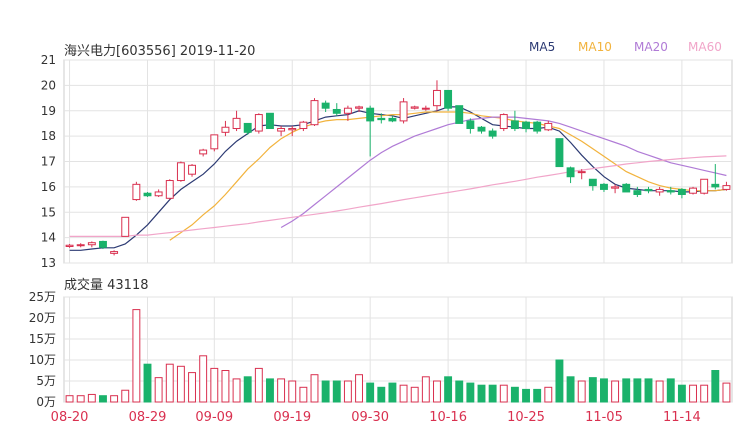 The image size is (740, 440). Describe the element at coordinates (292, 417) in the screenshot. I see `x-date-label: 09-19` at that location.